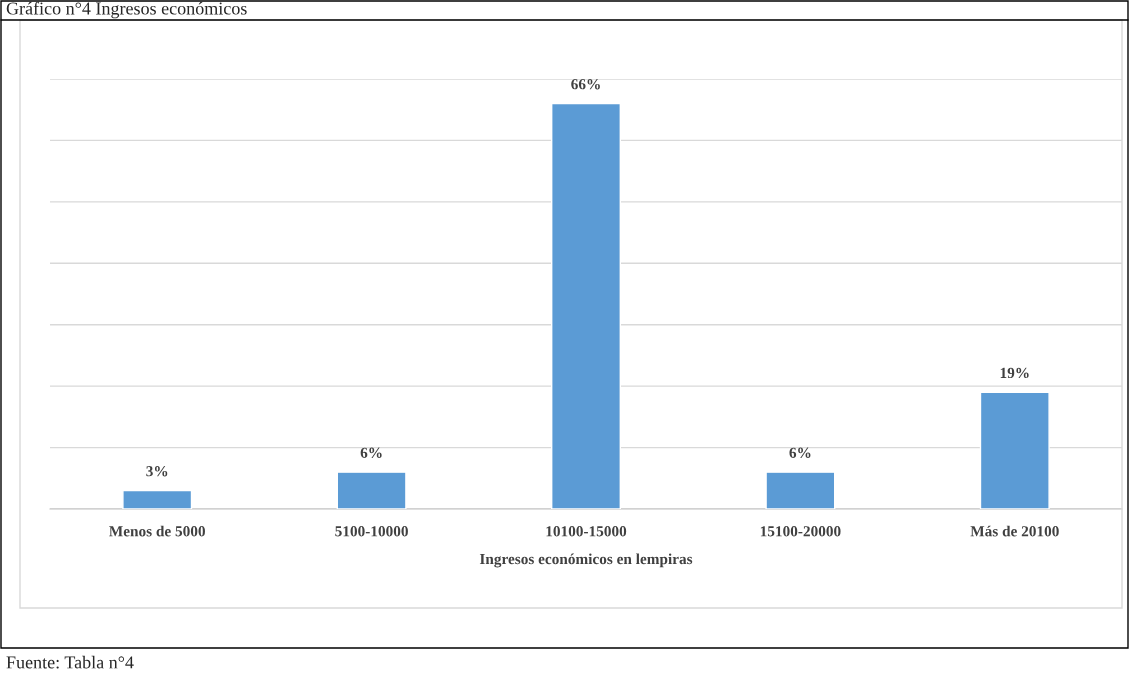 This screenshot has height=679, width=1129. What do you see at coordinates (1014, 531) in the screenshot?
I see `x-tick-label: Más de 20100` at bounding box center [1014, 531].